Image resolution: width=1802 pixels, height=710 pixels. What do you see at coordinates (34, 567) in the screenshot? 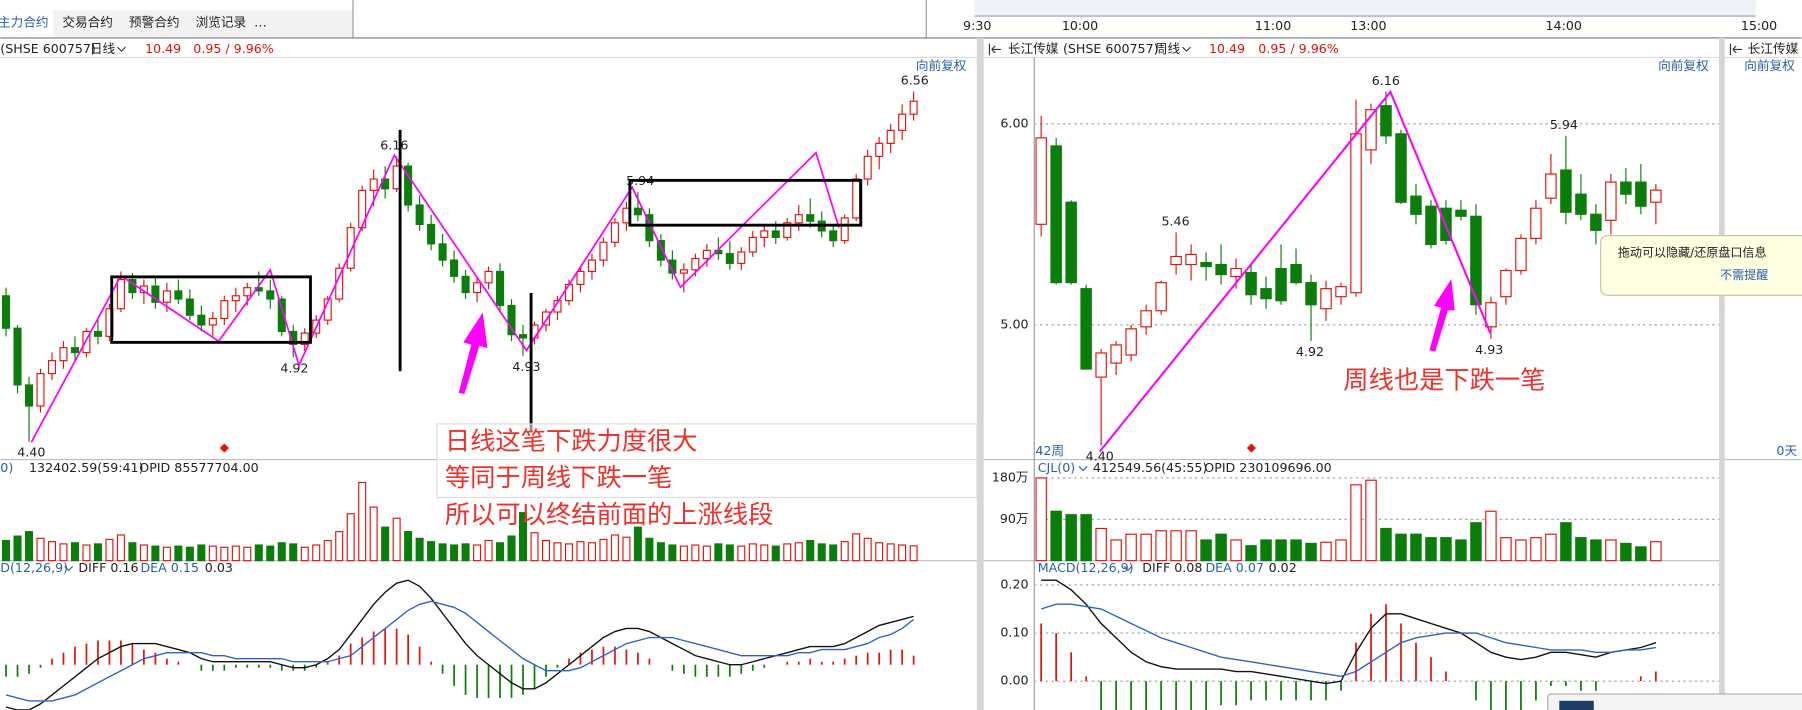
I see `indicator-name: D(12,26,9)` at bounding box center [34, 567].